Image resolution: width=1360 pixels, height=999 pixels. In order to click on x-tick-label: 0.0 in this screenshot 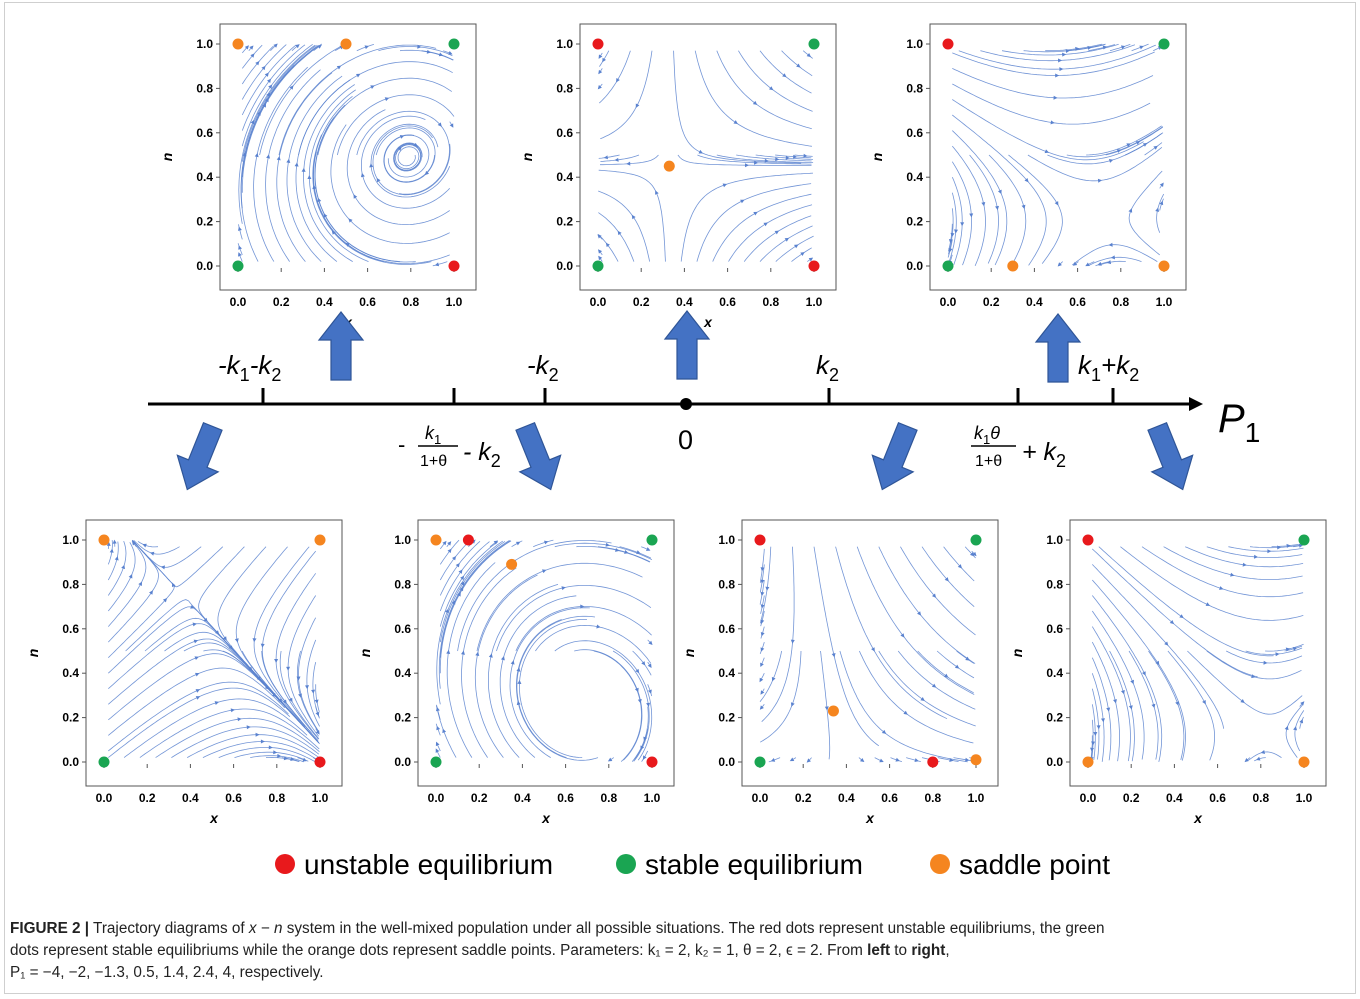, I will do `click(104, 798)`.